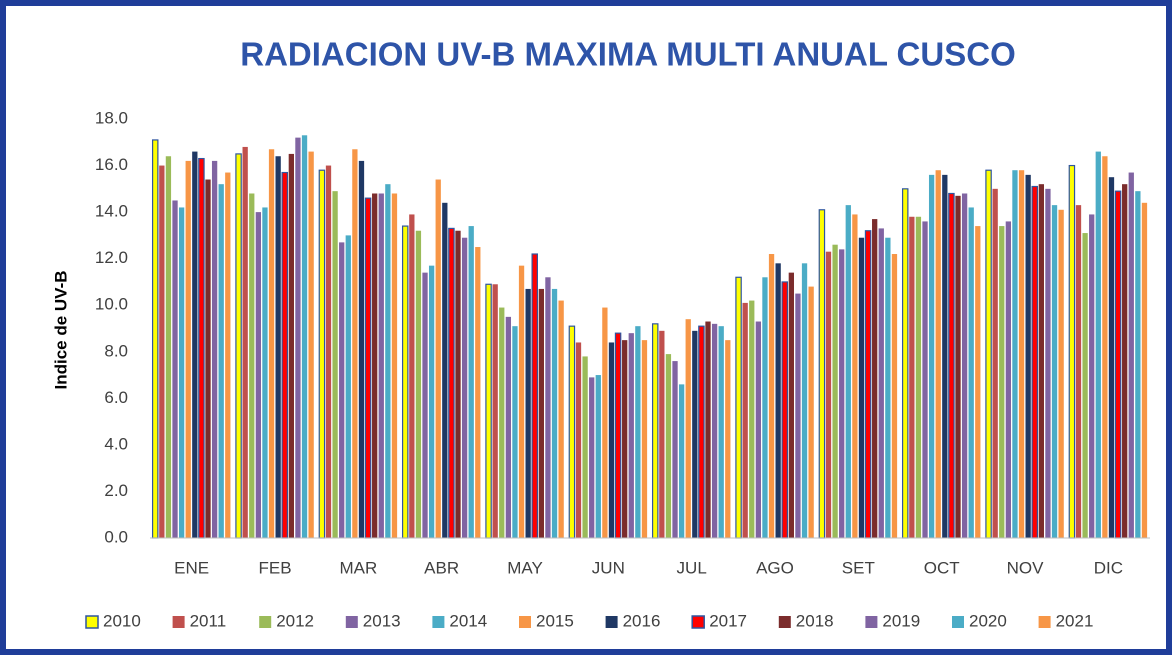 This screenshot has width=1172, height=660. What do you see at coordinates (555, 620) in the screenshot?
I see `legend-label: 2015` at bounding box center [555, 620].